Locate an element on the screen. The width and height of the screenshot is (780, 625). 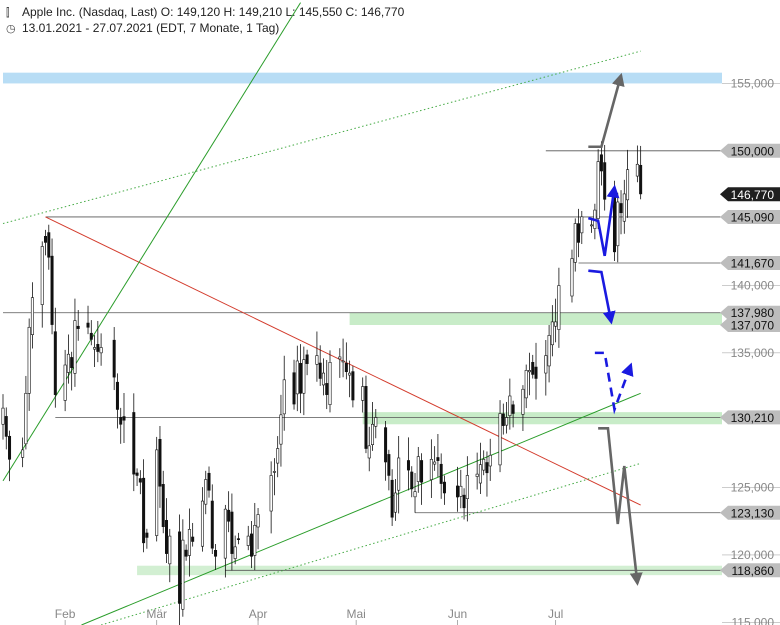
price-label: 150,000 is located at coordinates (750, 150).